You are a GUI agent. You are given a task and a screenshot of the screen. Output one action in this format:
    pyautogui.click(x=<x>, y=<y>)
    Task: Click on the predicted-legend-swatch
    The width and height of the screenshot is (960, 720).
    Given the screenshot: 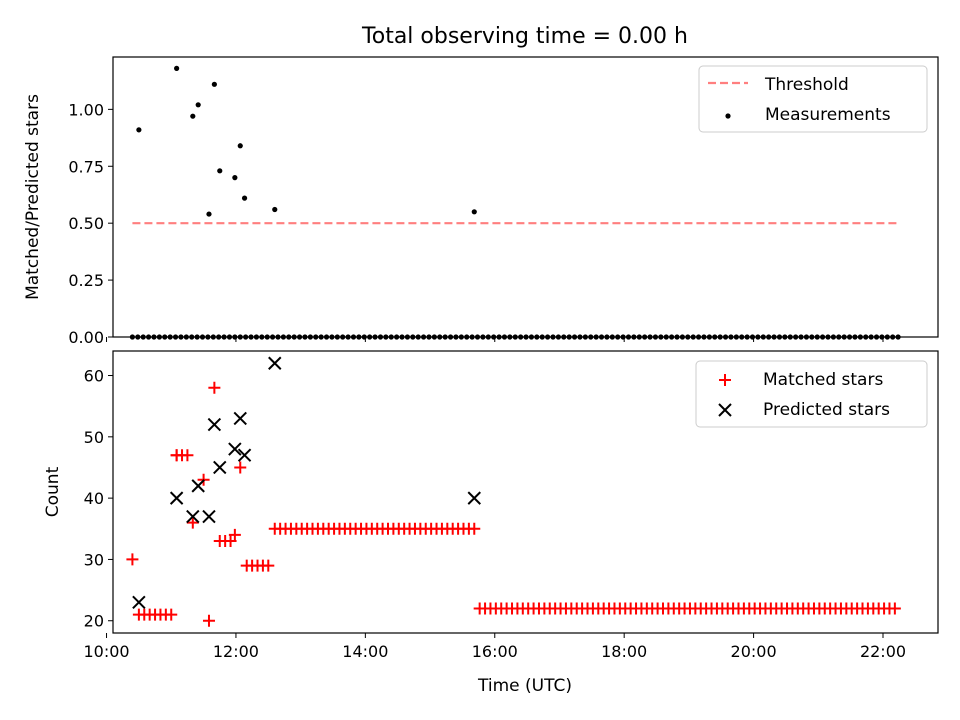 What is the action you would take?
    pyautogui.click(x=725, y=410)
    